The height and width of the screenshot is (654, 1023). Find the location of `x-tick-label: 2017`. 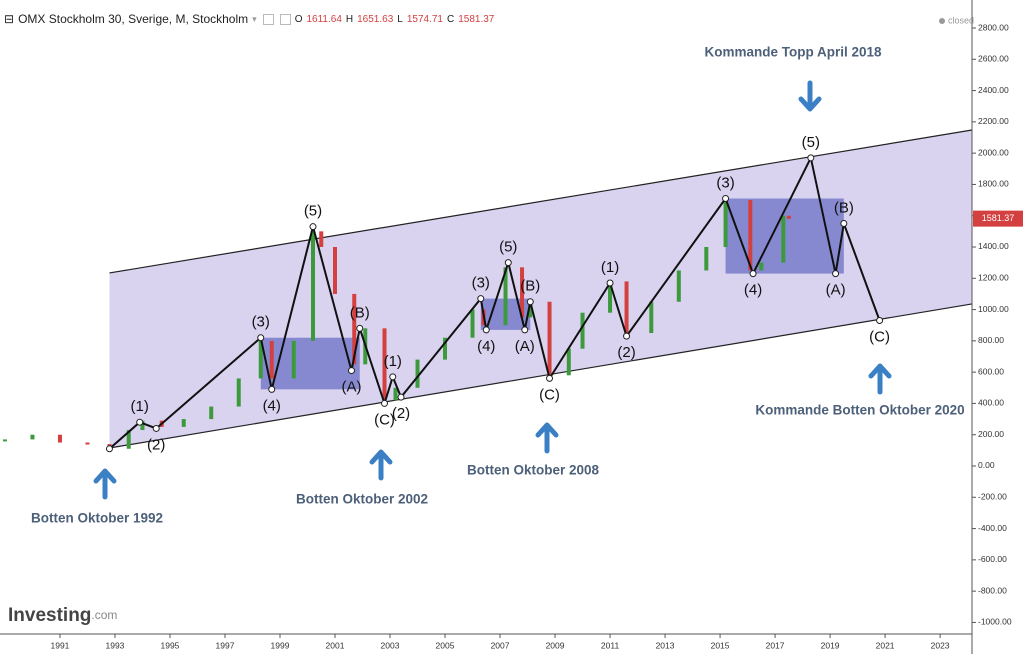

x-tick-label: 2017 is located at coordinates (775, 645).